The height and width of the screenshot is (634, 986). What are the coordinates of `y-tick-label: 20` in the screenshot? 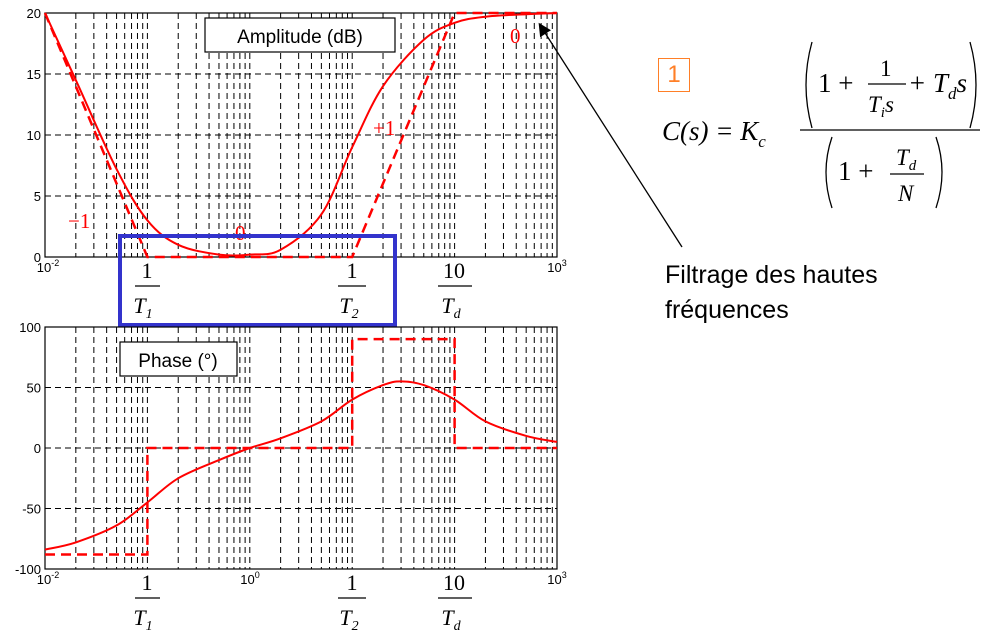 It's located at (34, 13).